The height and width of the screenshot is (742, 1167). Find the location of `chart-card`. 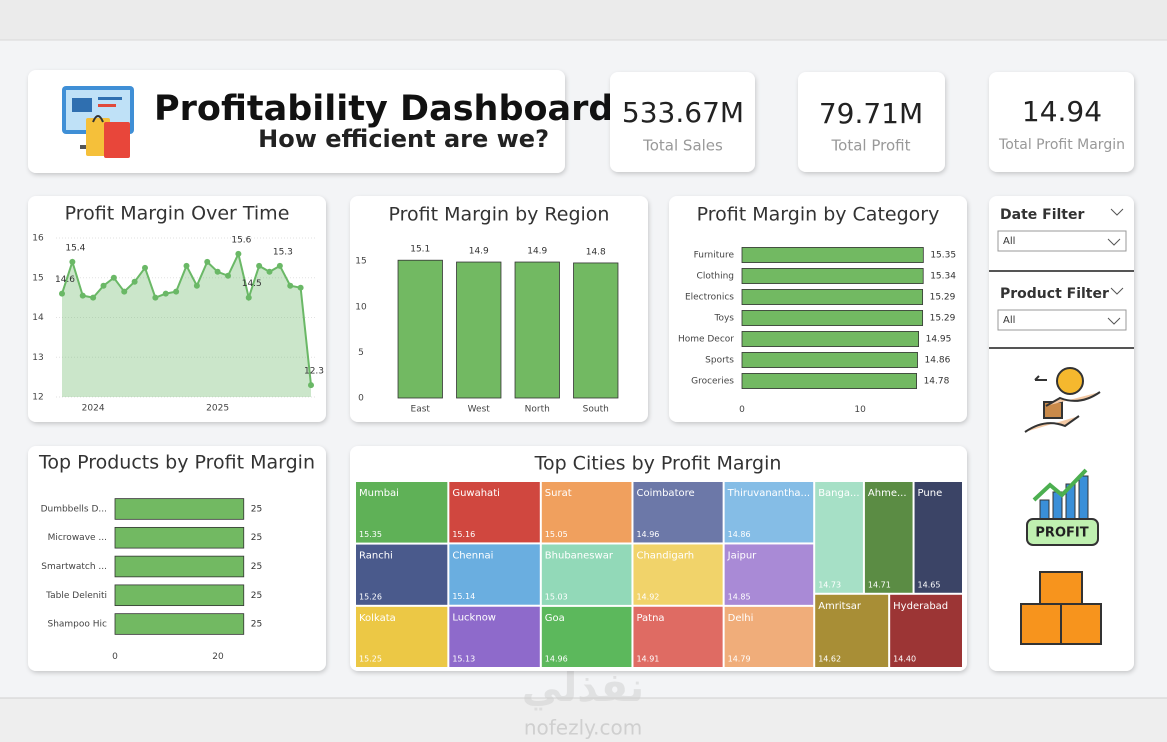

chart-card is located at coordinates (177, 309).